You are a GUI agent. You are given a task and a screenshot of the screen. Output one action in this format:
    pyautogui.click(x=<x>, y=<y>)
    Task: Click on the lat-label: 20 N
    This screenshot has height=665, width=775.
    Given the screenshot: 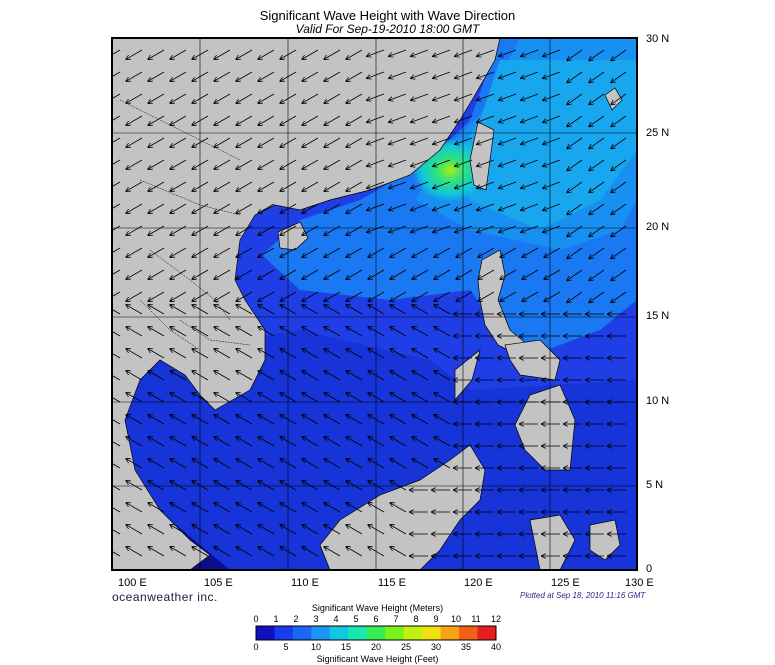 What is the action you would take?
    pyautogui.click(x=658, y=227)
    